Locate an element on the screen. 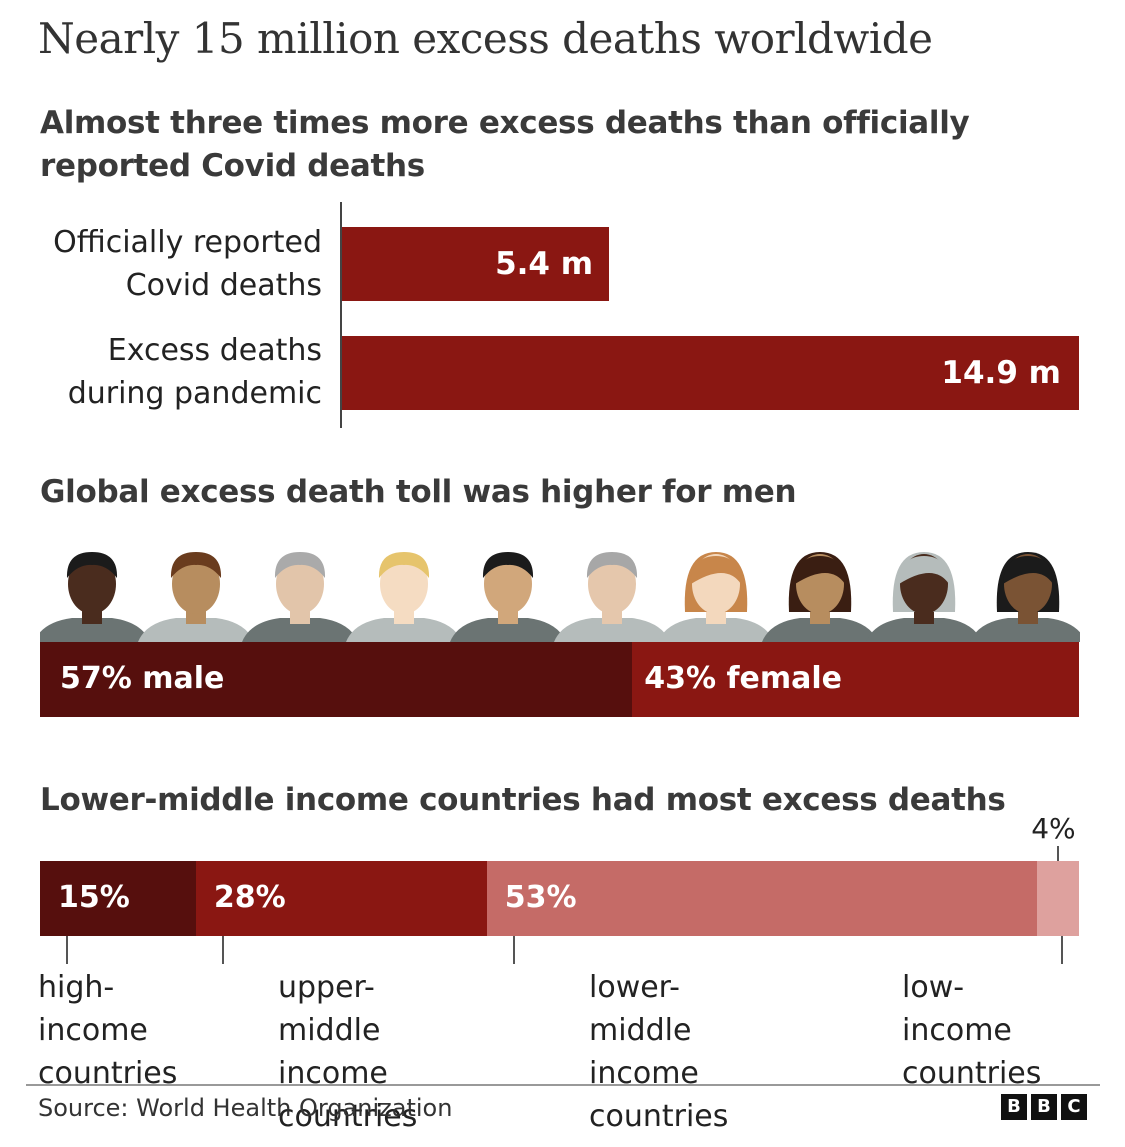  category-label-excess: Excess deaths during pandemic is located at coordinates (181, 372).